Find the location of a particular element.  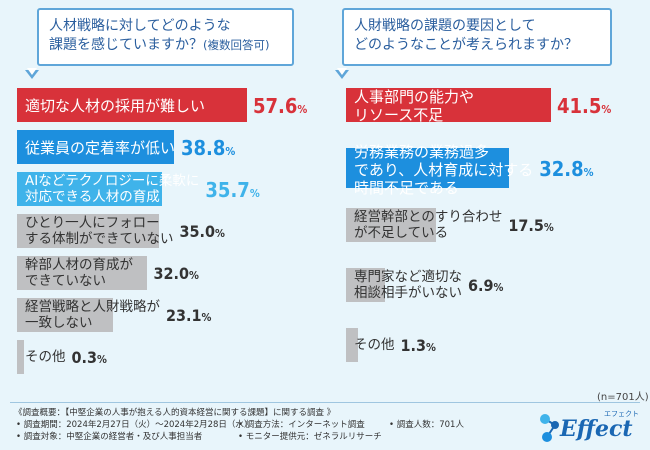

logo-kana: エフェクト is located at coordinates (621, 414).